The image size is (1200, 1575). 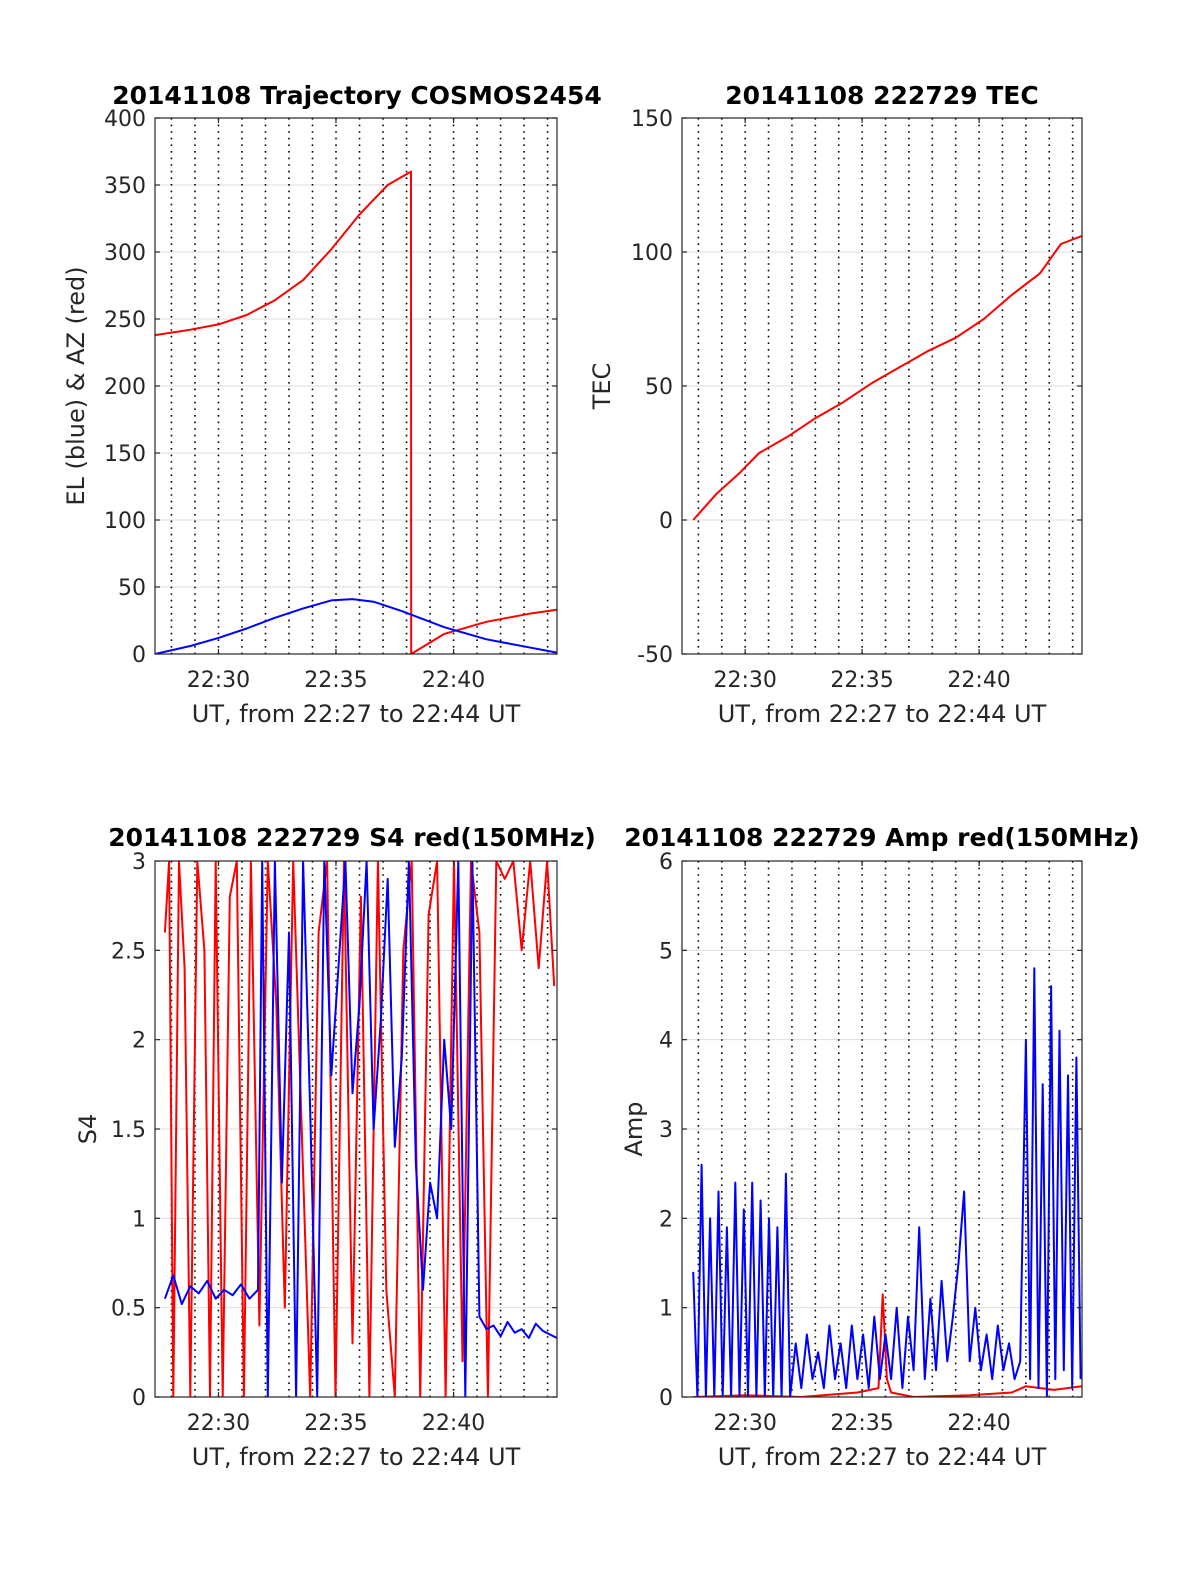 What do you see at coordinates (744, 1423) in the screenshot?
I see `amp-xtick-label: 22:30` at bounding box center [744, 1423].